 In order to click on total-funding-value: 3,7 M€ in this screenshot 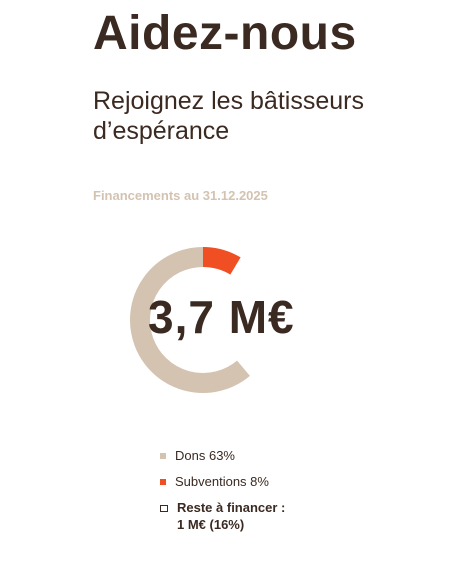, I will do `click(221, 317)`.